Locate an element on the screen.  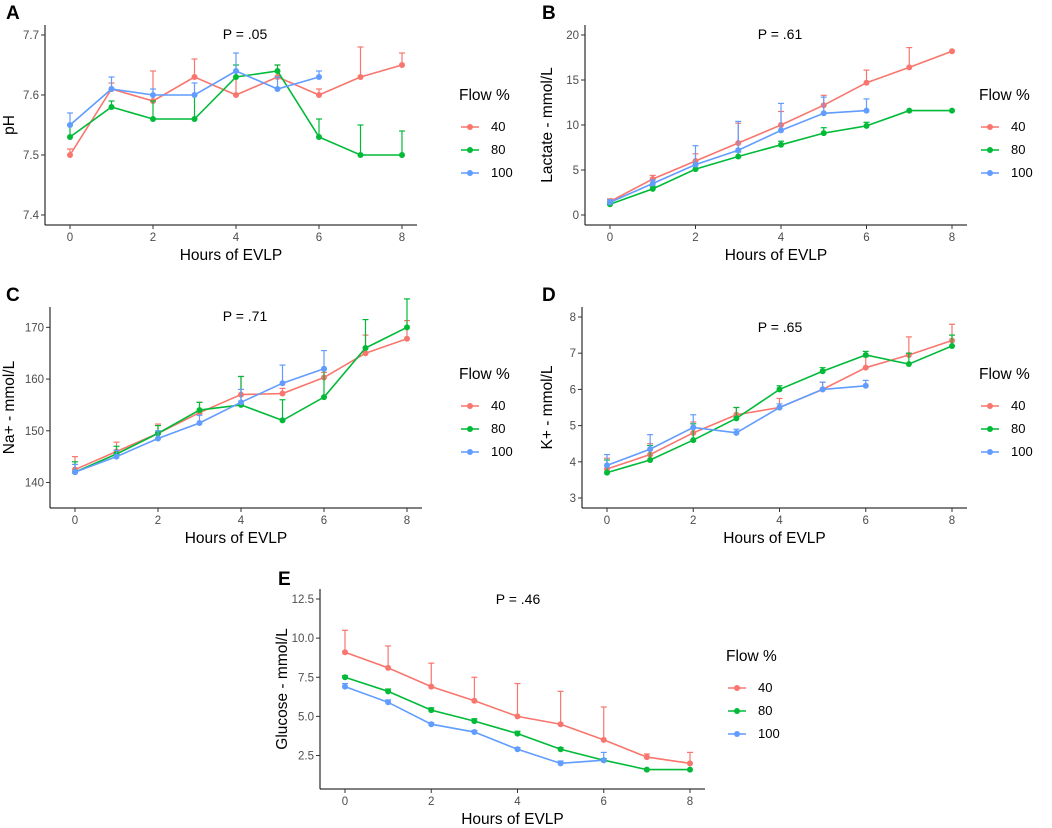
y-tick-label: 0 is located at coordinates (576, 216).